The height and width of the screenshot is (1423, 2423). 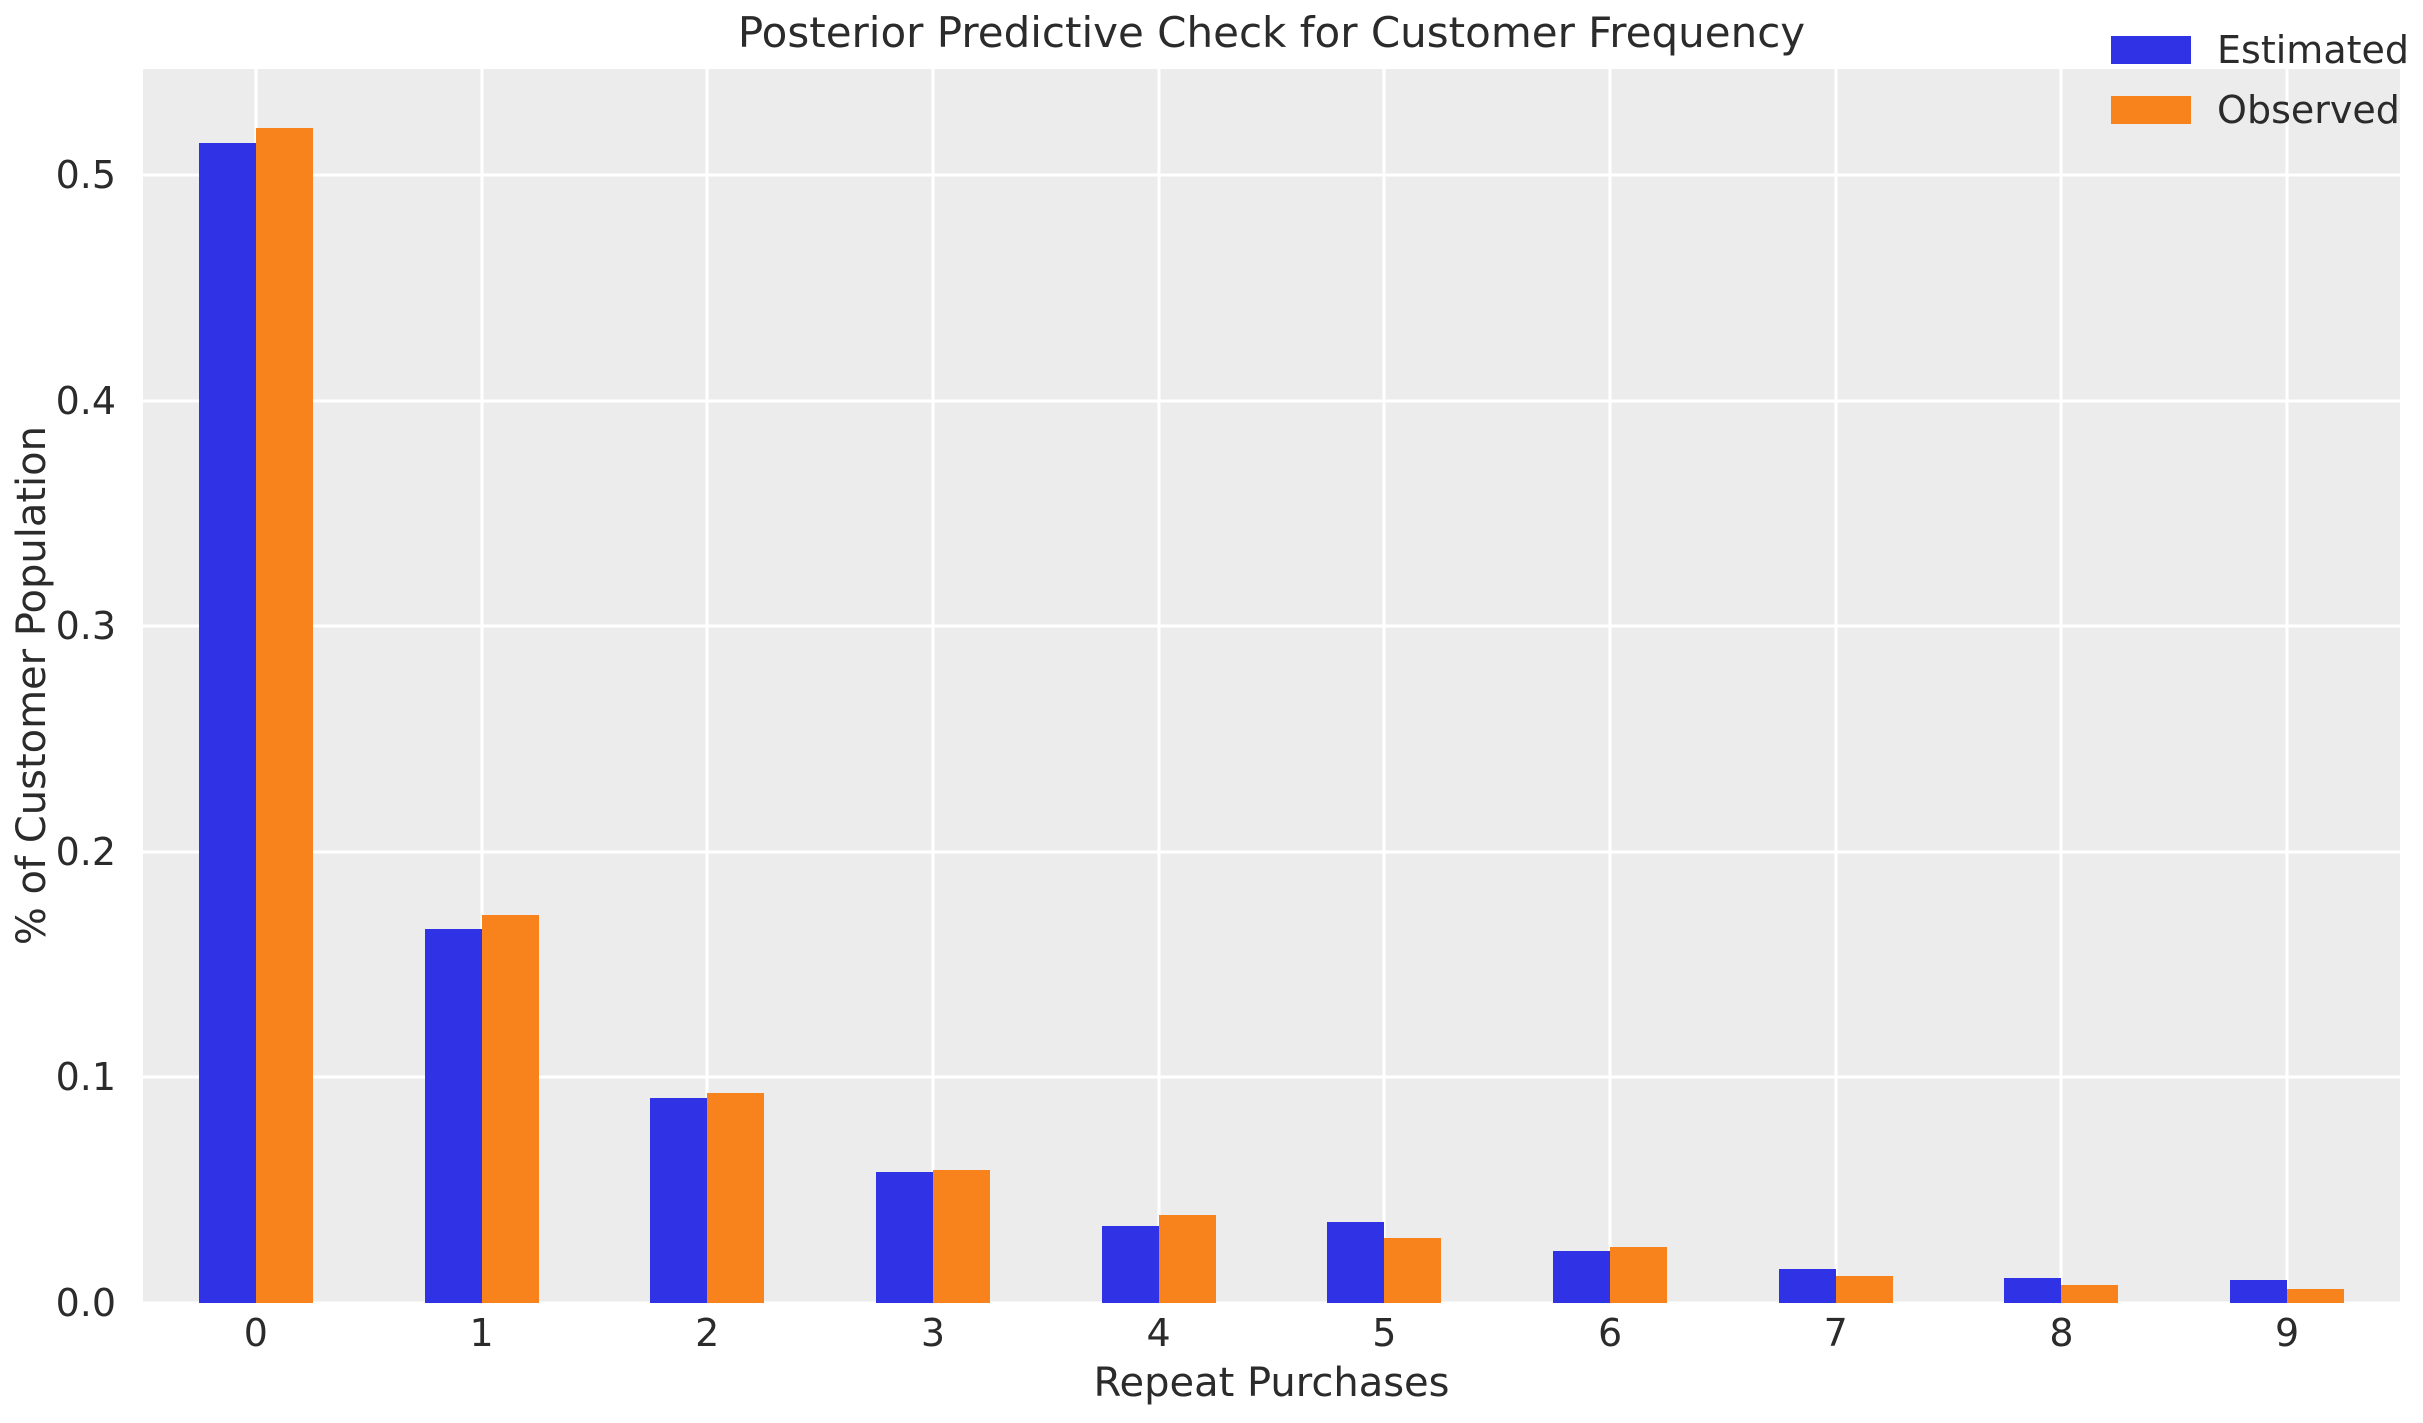 What do you see at coordinates (65, 697) in the screenshot?
I see `y-axis-tick-labels: 0.0 0.1 0.2 0.3 0.4 0.5` at bounding box center [65, 697].